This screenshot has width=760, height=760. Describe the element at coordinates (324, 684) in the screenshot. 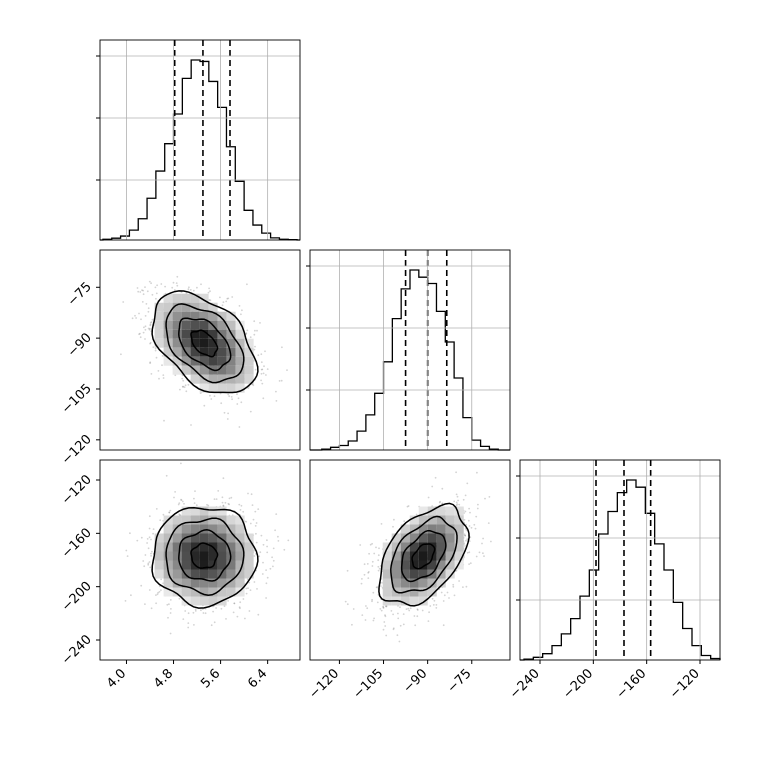

I see `x-tick-label: −120` at that location.